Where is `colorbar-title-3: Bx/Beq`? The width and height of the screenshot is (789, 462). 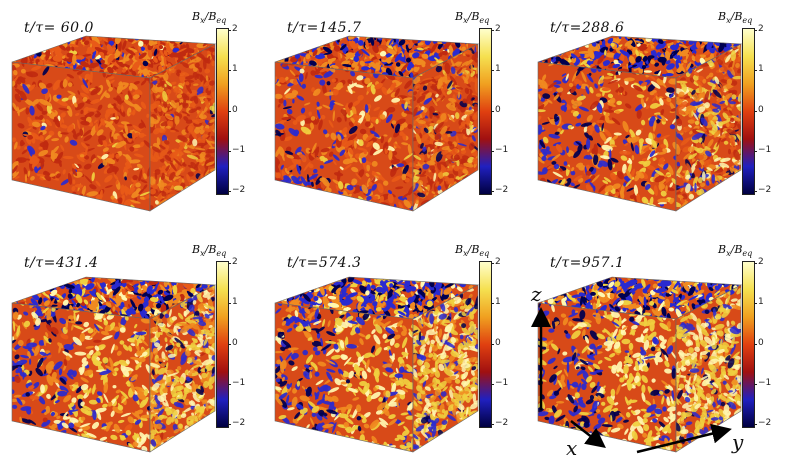 colorbar-title-3: Bx/Beq is located at coordinates (735, 18).